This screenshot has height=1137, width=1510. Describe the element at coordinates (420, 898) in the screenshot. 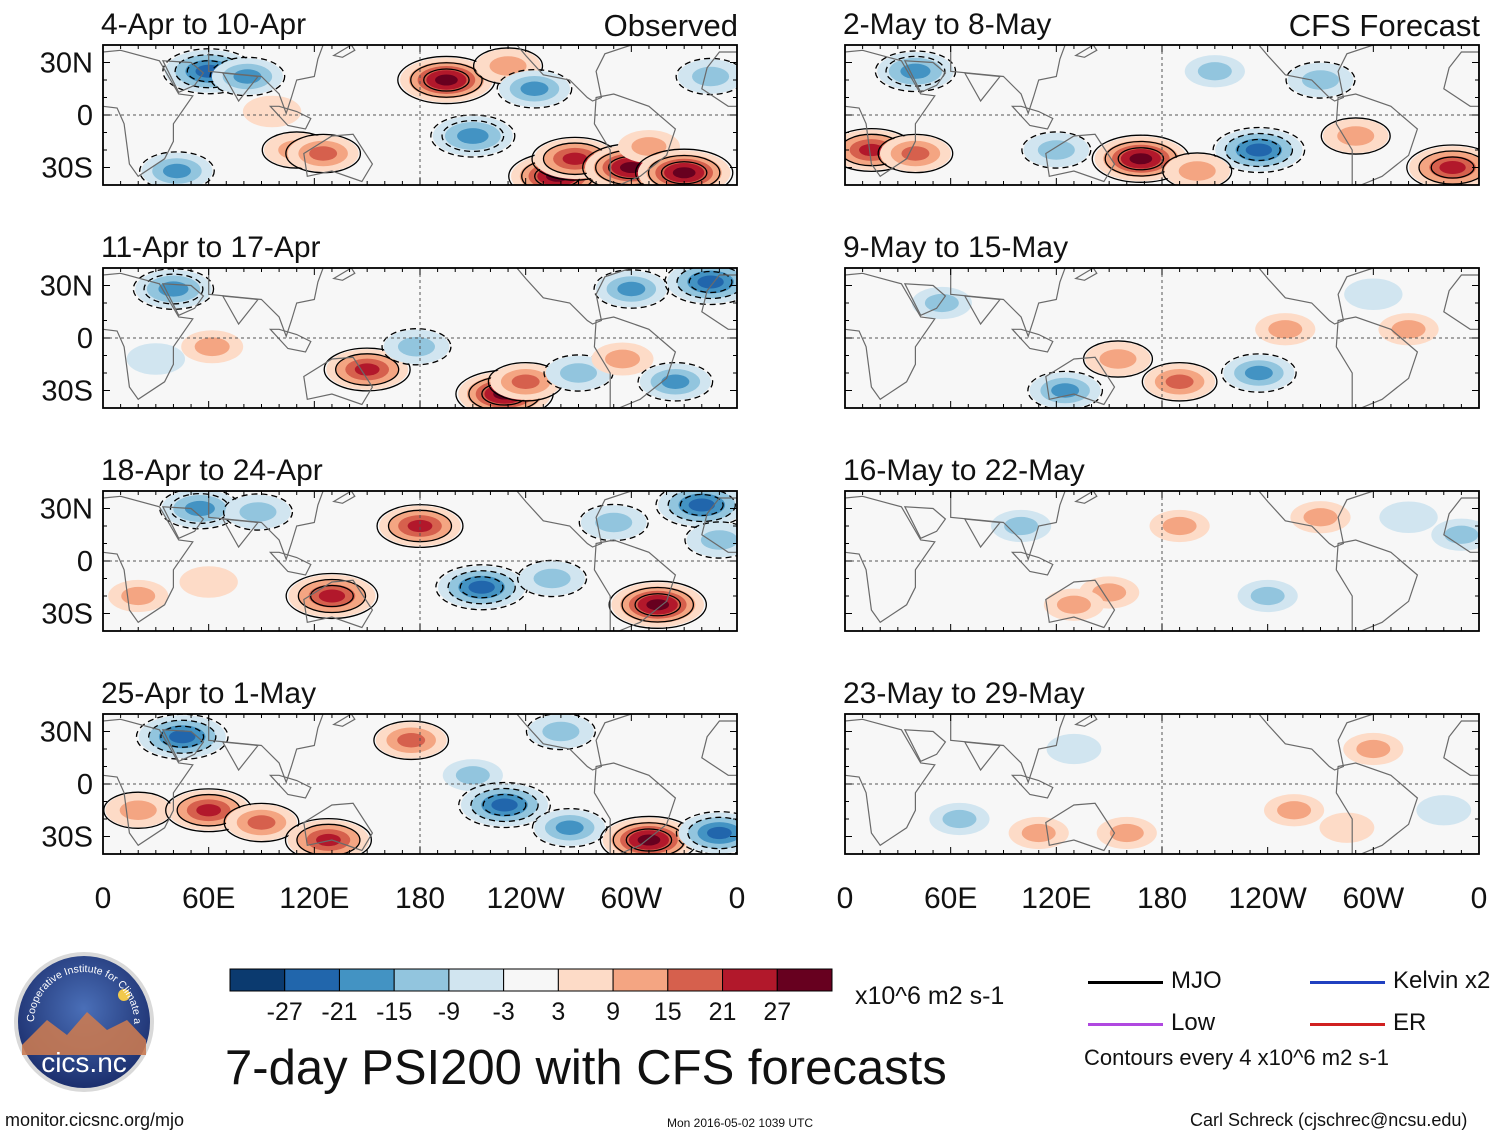

I see `x-tick-label: 180` at that location.